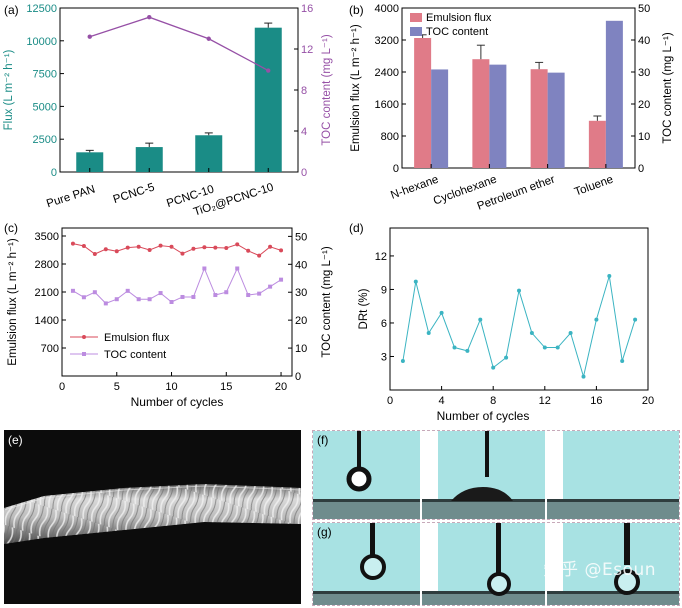 Image resolution: width=682 pixels, height=608 pixels. I want to click on x-tick-label: PCNC-5, so click(134, 193).